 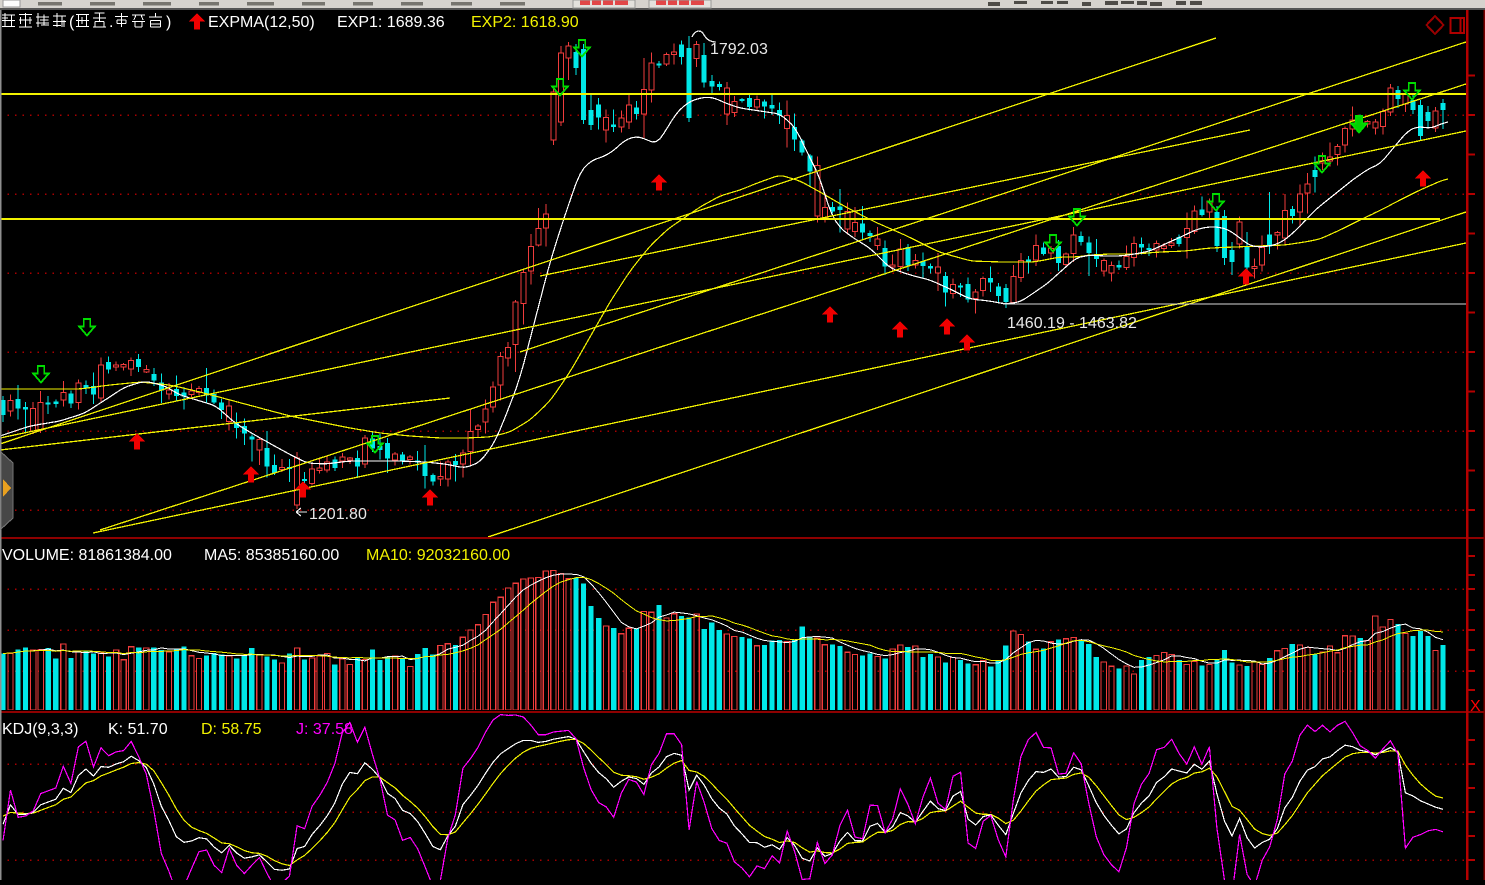 What do you see at coordinates (271, 555) in the screenshot?
I see `svg-text: MA5: 85385160.00` at bounding box center [271, 555].